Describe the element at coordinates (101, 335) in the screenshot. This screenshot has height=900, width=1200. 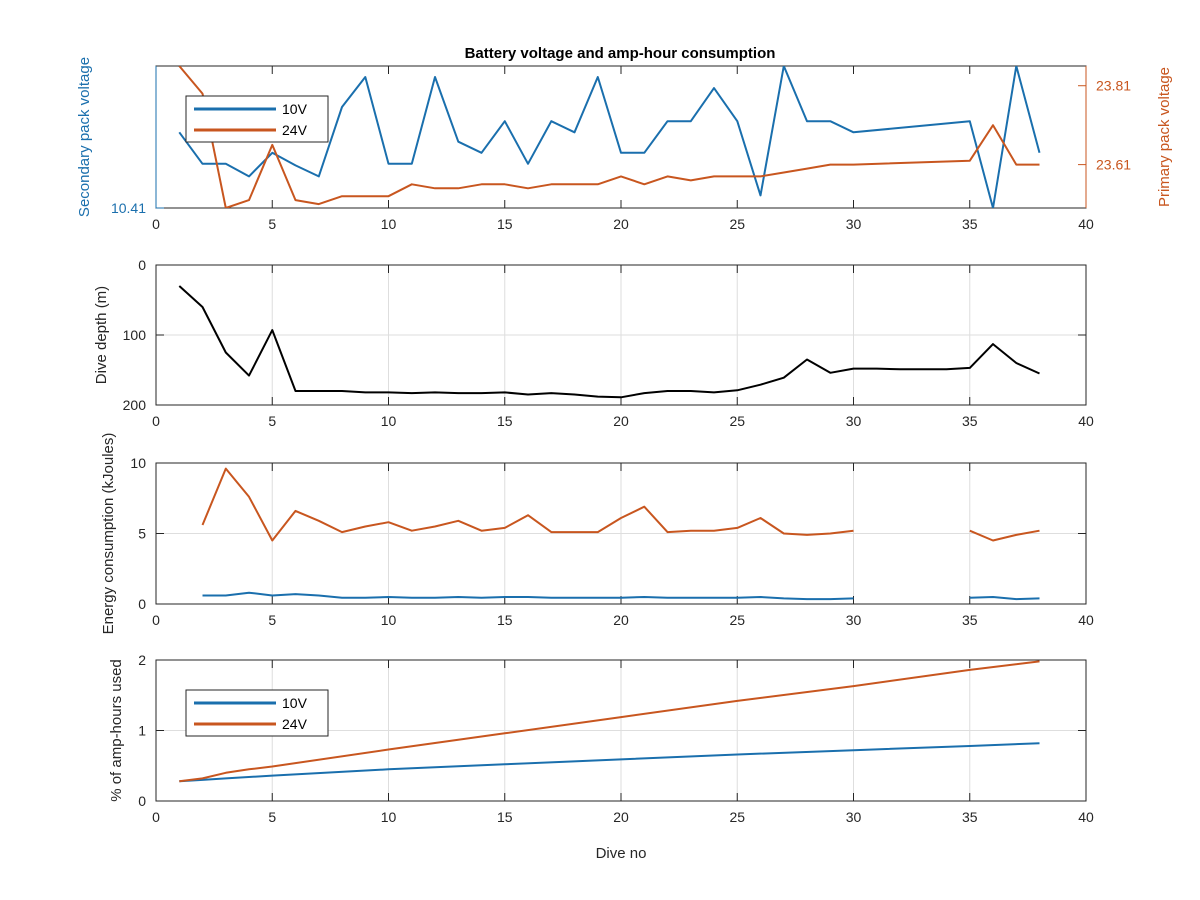
I see `y-axis-label: Dive depth (m)` at that location.